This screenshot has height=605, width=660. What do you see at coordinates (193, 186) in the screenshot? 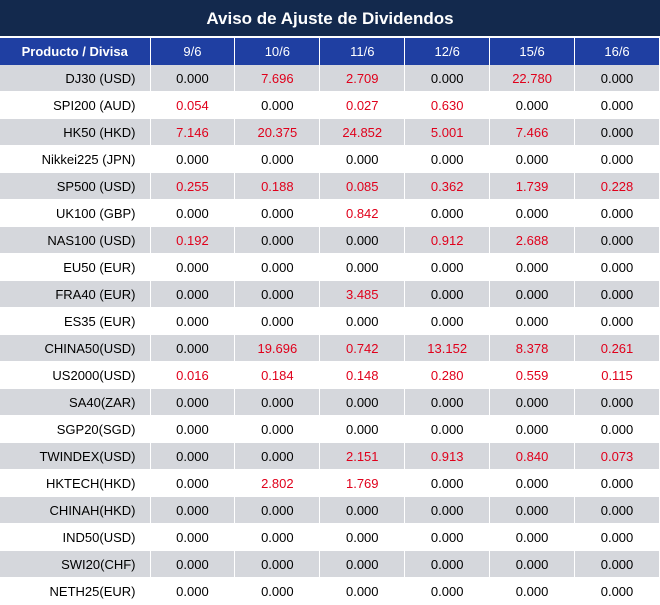
I see `value-cell: 0.255` at bounding box center [193, 186].